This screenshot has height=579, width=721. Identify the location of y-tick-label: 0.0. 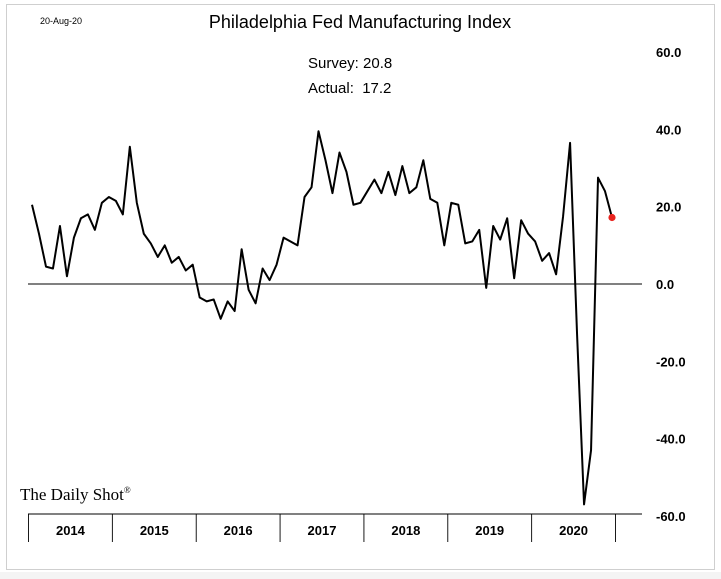
(665, 284).